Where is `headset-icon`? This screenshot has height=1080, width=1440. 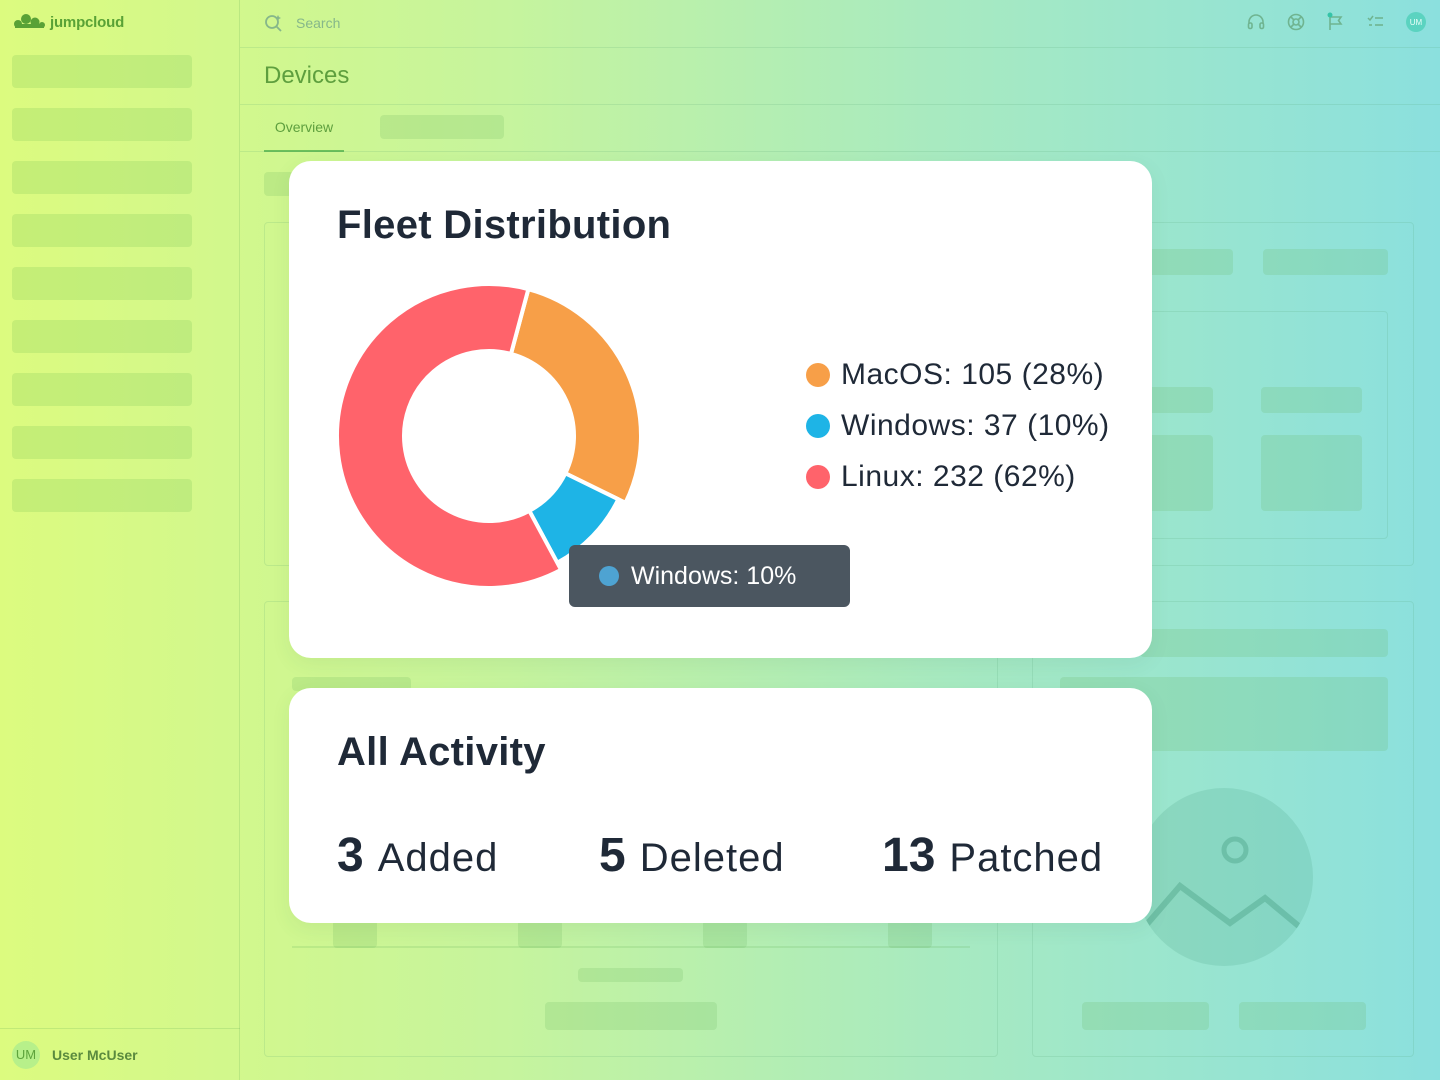 headset-icon is located at coordinates (1256, 22).